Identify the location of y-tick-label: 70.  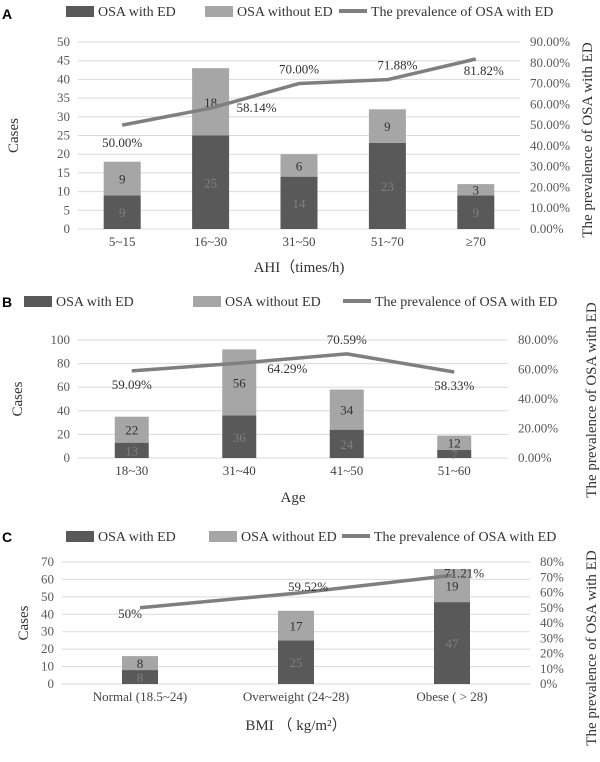
(47, 561).